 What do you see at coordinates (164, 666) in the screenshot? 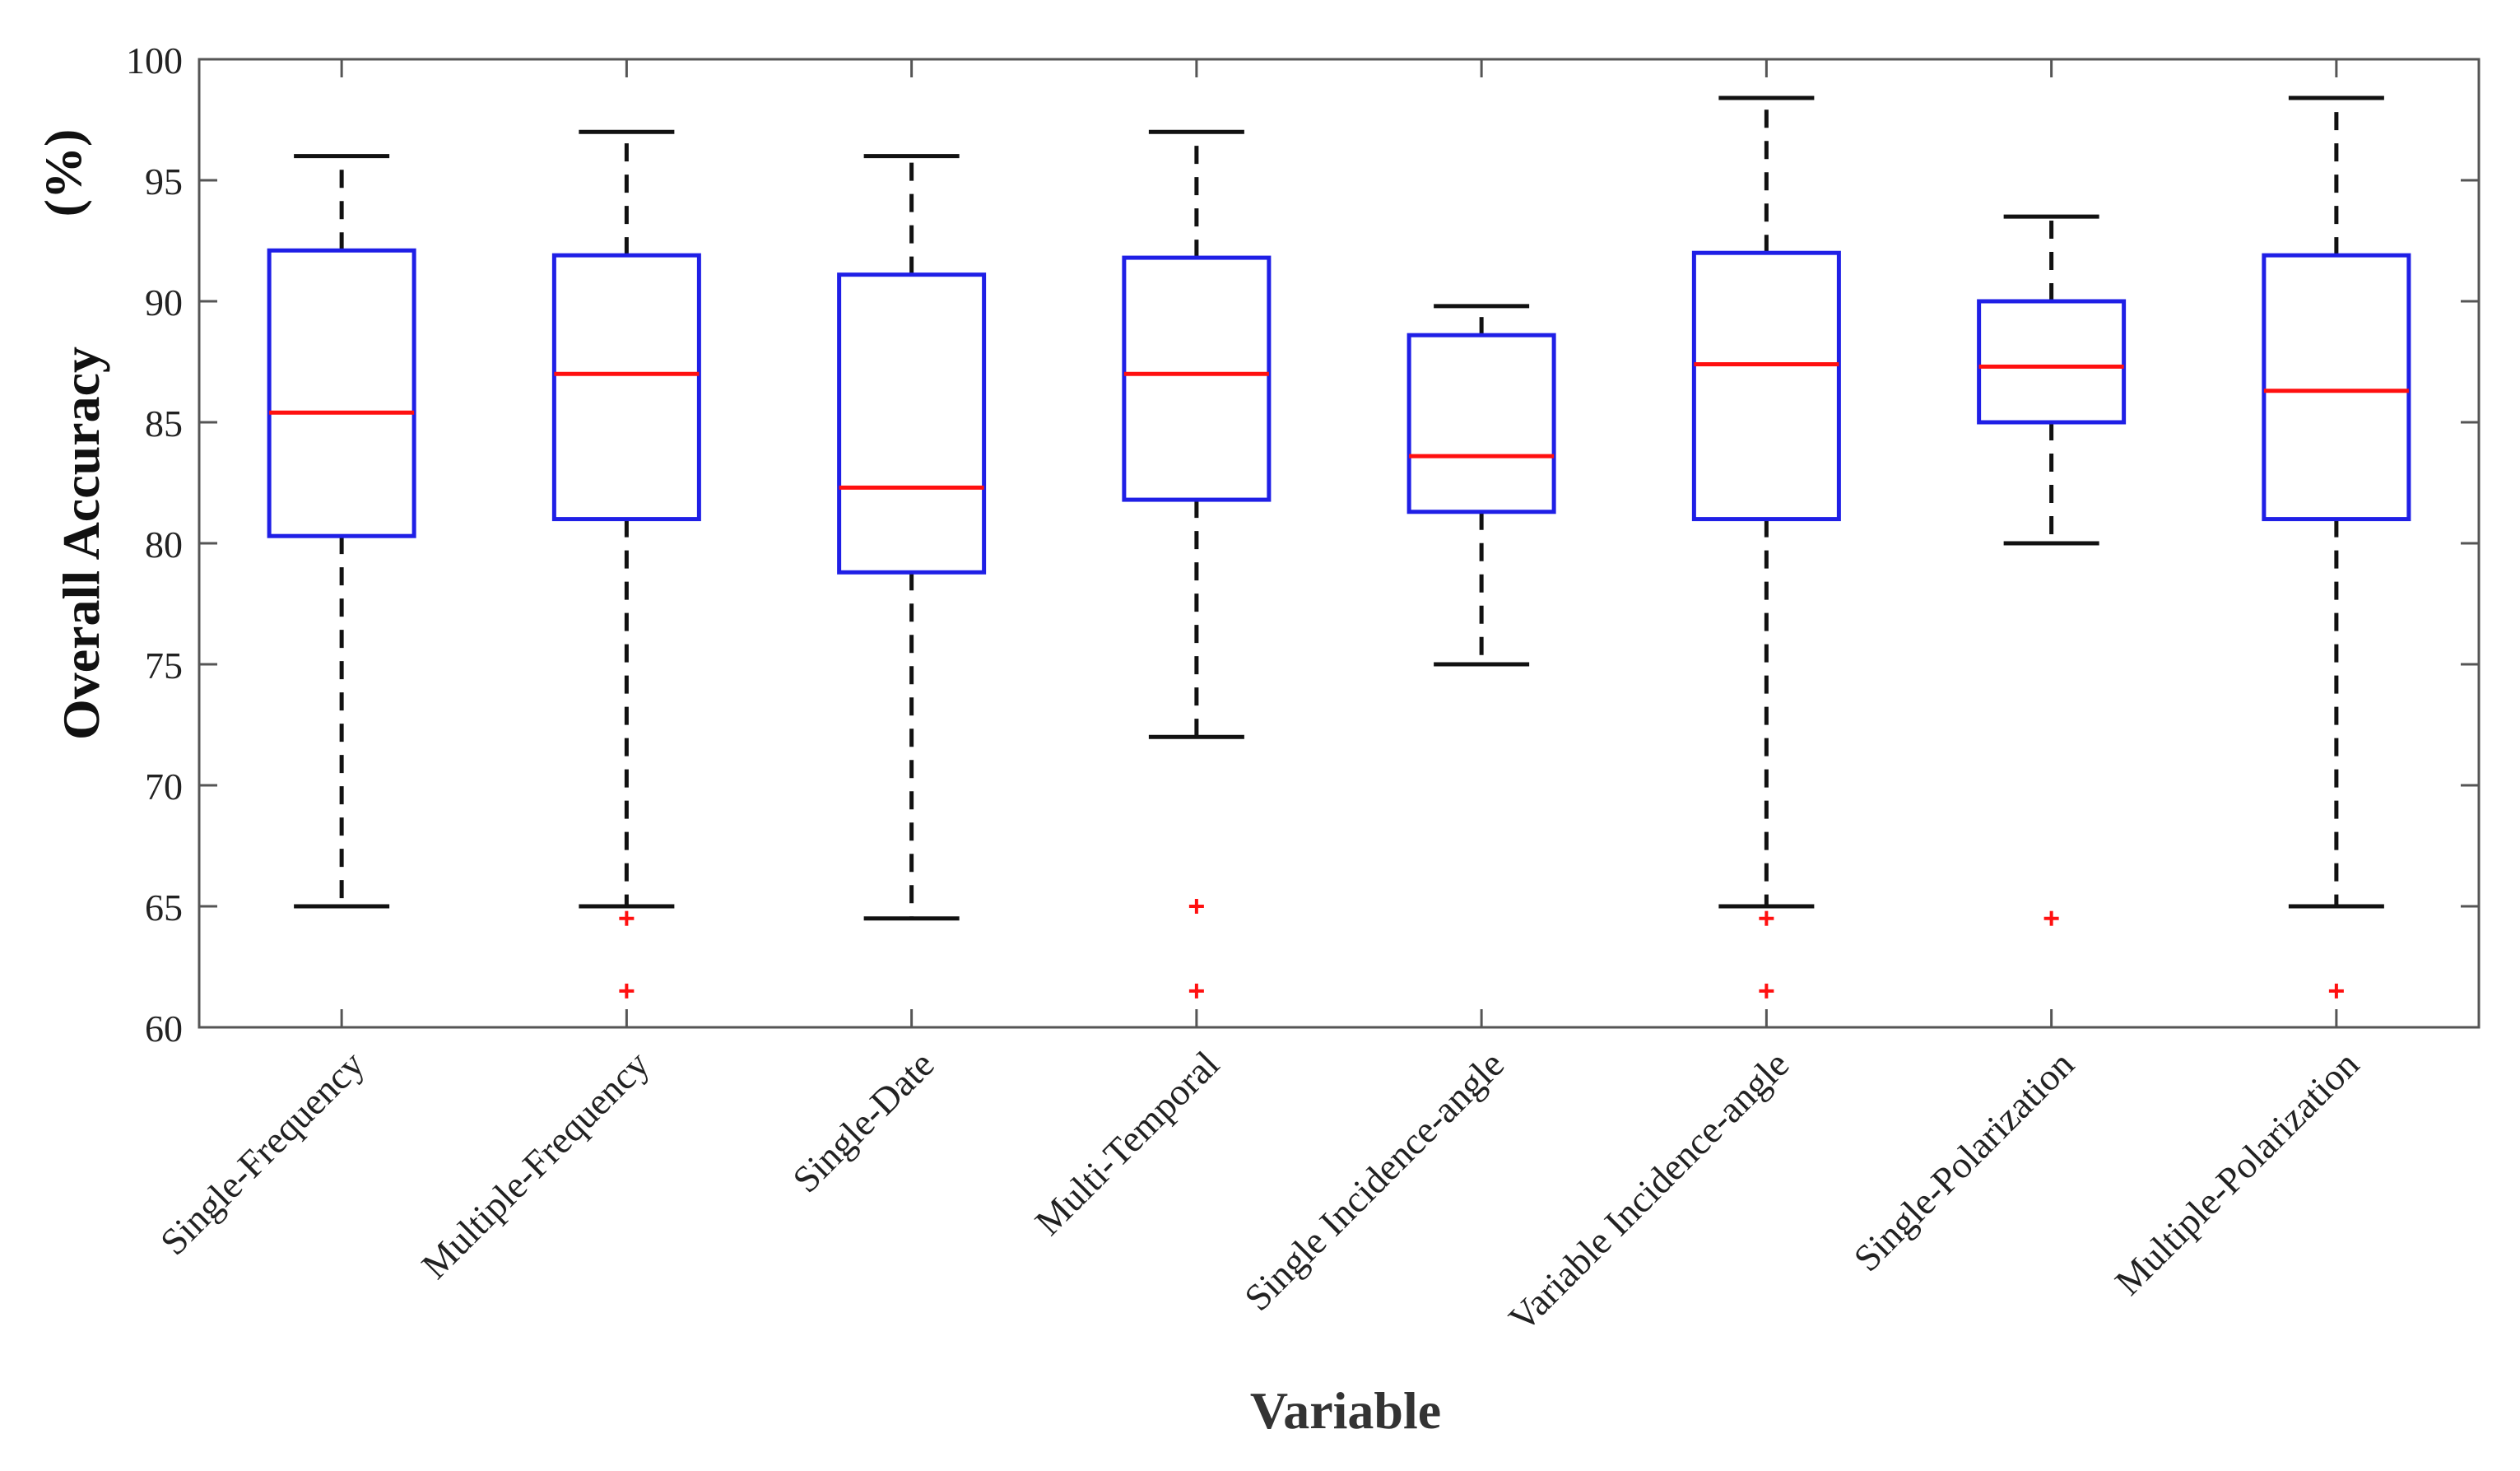
I see `y-tick-label: 75` at bounding box center [164, 666].